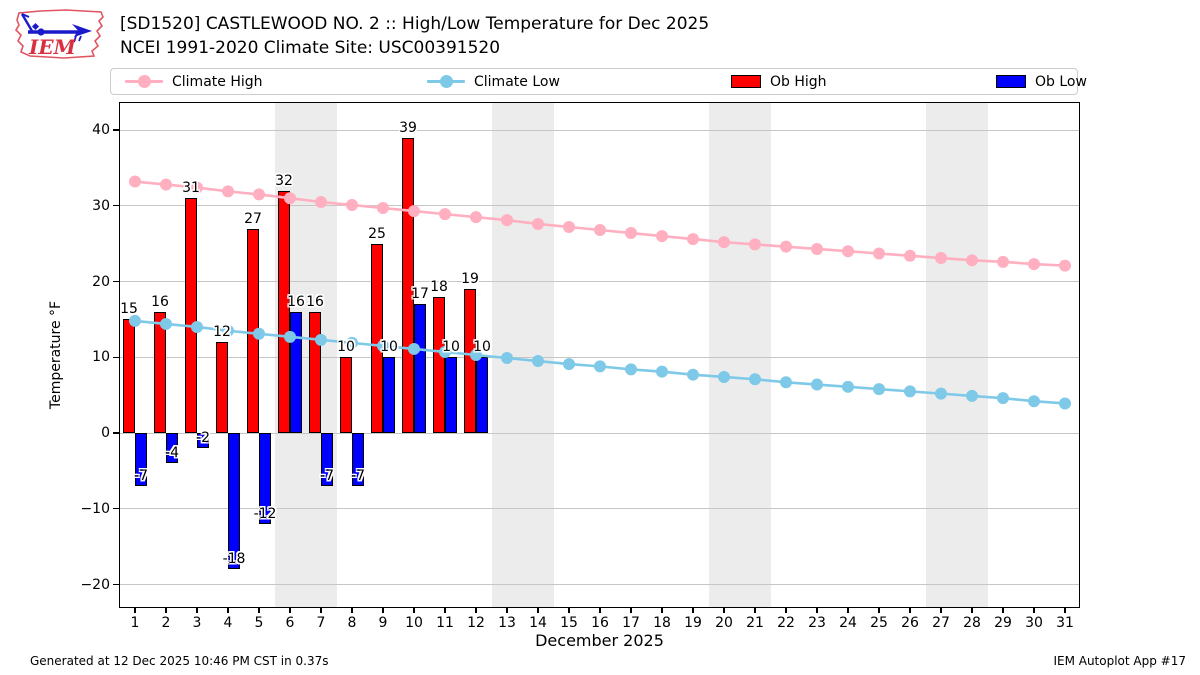 The image size is (1200, 675). I want to click on x-tick-label: 1, so click(135, 623).